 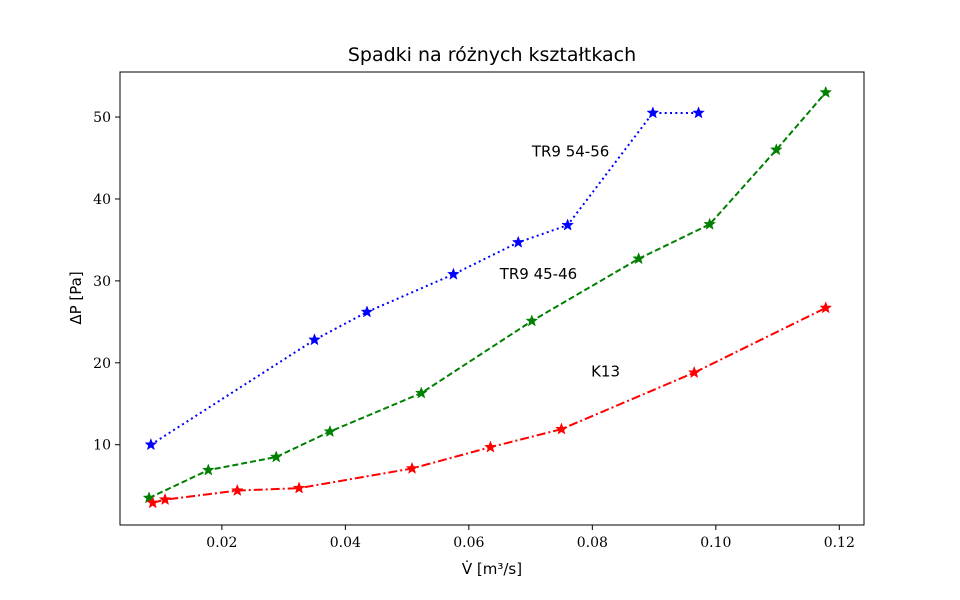 What do you see at coordinates (102, 446) in the screenshot?
I see `y-tick-label: 10` at bounding box center [102, 446].